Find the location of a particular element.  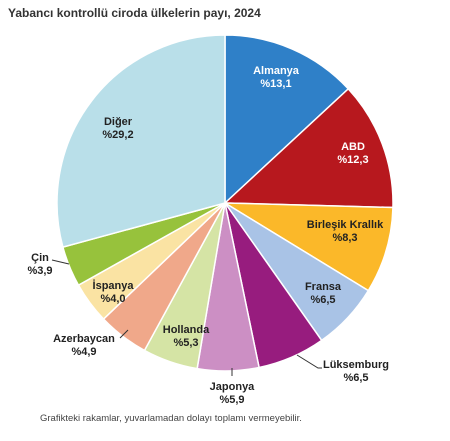

slice-value-label: %4,0 is located at coordinates (112, 299).